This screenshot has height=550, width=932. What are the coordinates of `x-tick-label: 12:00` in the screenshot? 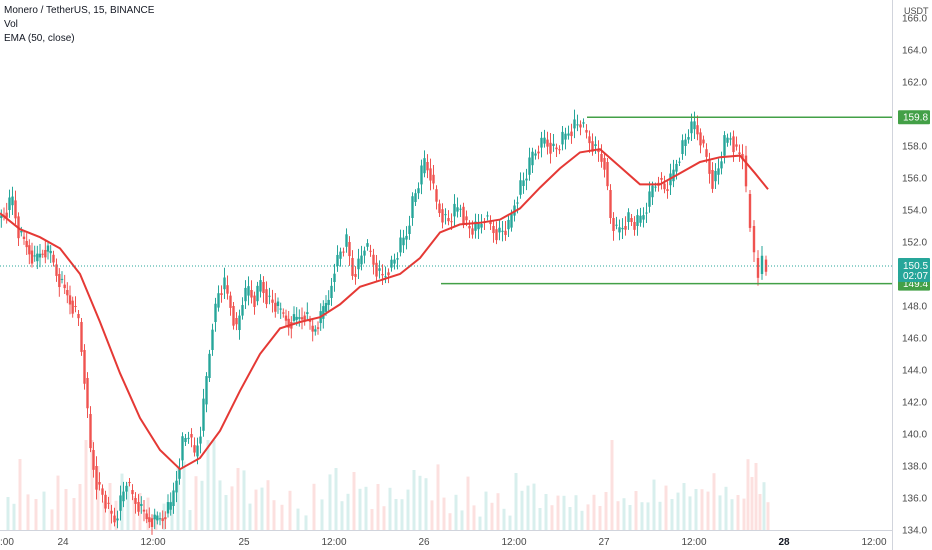 It's located at (873, 542).